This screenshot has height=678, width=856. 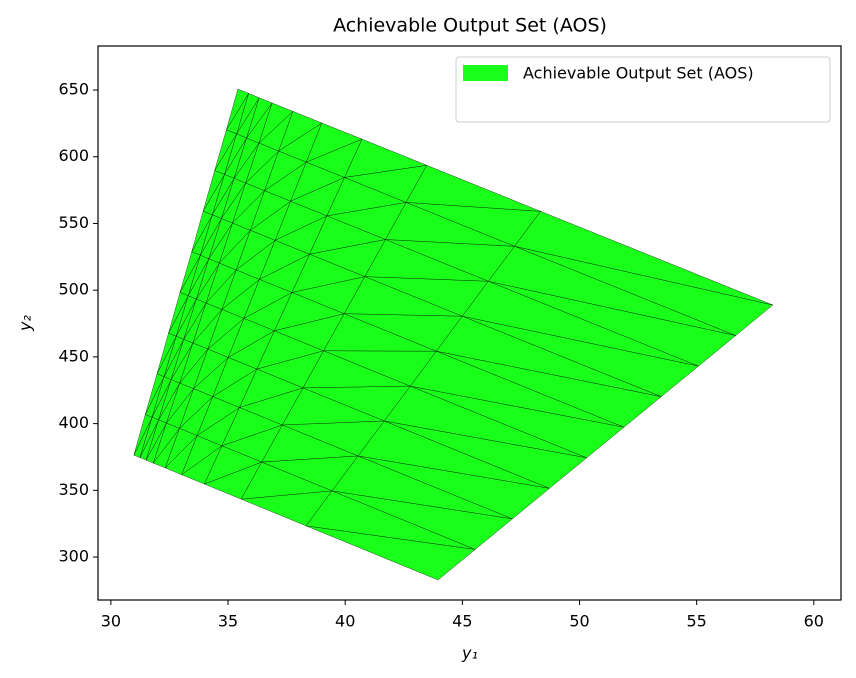 What do you see at coordinates (73, 489) in the screenshot?
I see `y-tick-label: 350` at bounding box center [73, 489].